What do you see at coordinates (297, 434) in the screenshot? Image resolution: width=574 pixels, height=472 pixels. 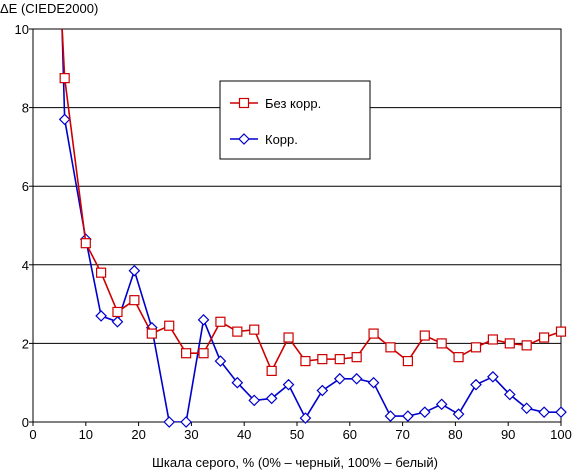 I see `x-tick-label: 50` at bounding box center [297, 434].